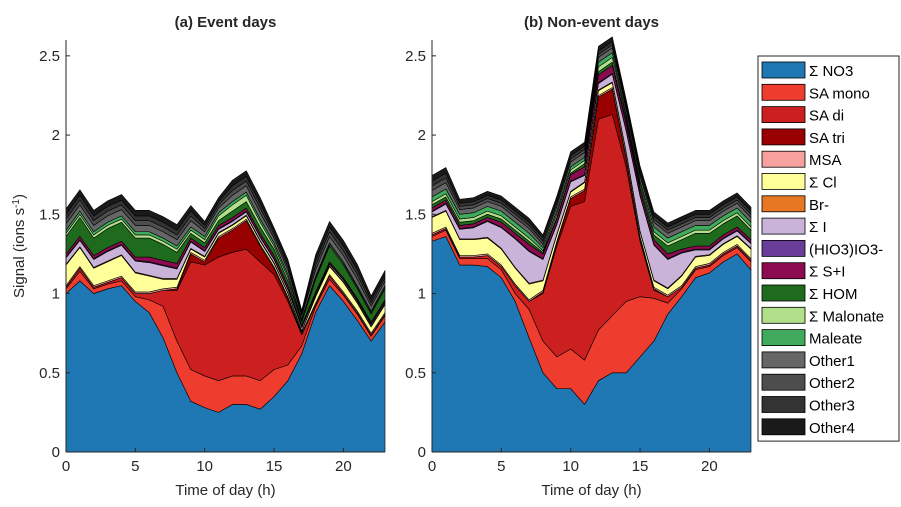 The width and height of the screenshot is (901, 507). Describe the element at coordinates (846, 249) in the screenshot. I see `legend-label: (HIO3)IO3-` at that location.